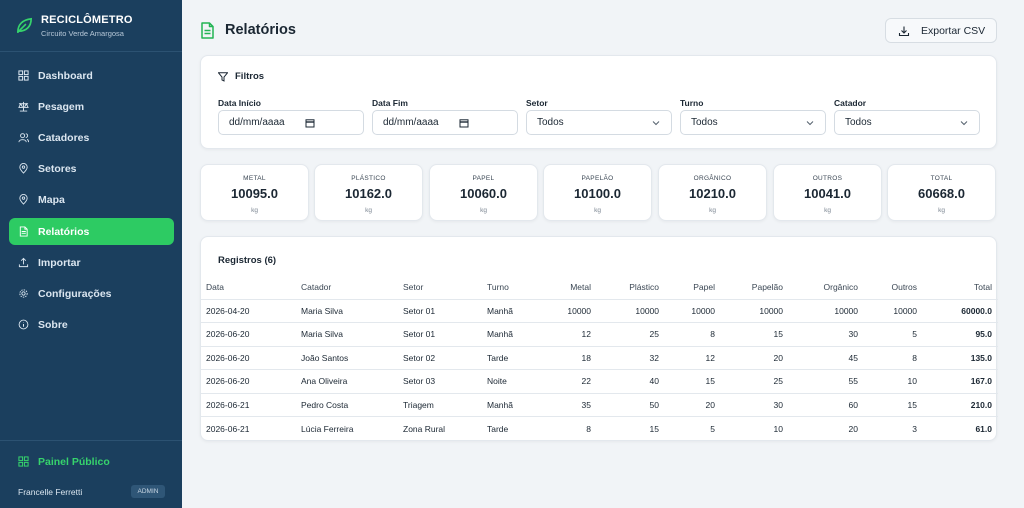 The image size is (1024, 508). I want to click on stat-value: 10095.0, so click(254, 193).